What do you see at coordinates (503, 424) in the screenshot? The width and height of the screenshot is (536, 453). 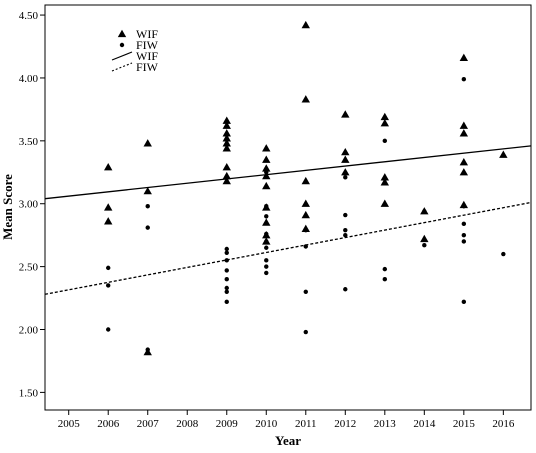 I see `x-tick-label: 2016` at bounding box center [503, 424].